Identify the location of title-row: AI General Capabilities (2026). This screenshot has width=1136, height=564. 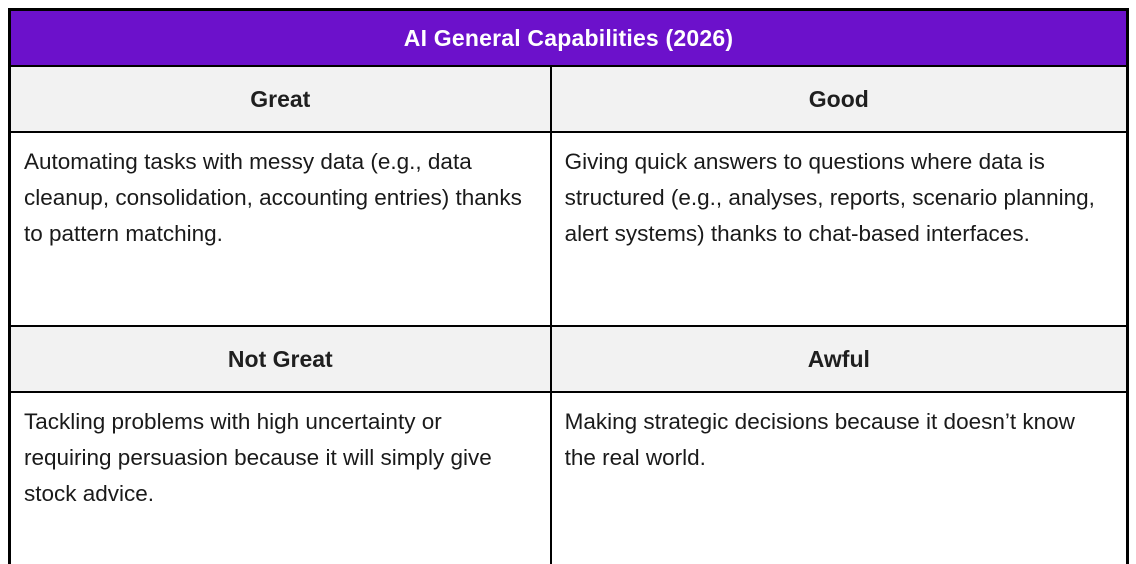
(568, 37).